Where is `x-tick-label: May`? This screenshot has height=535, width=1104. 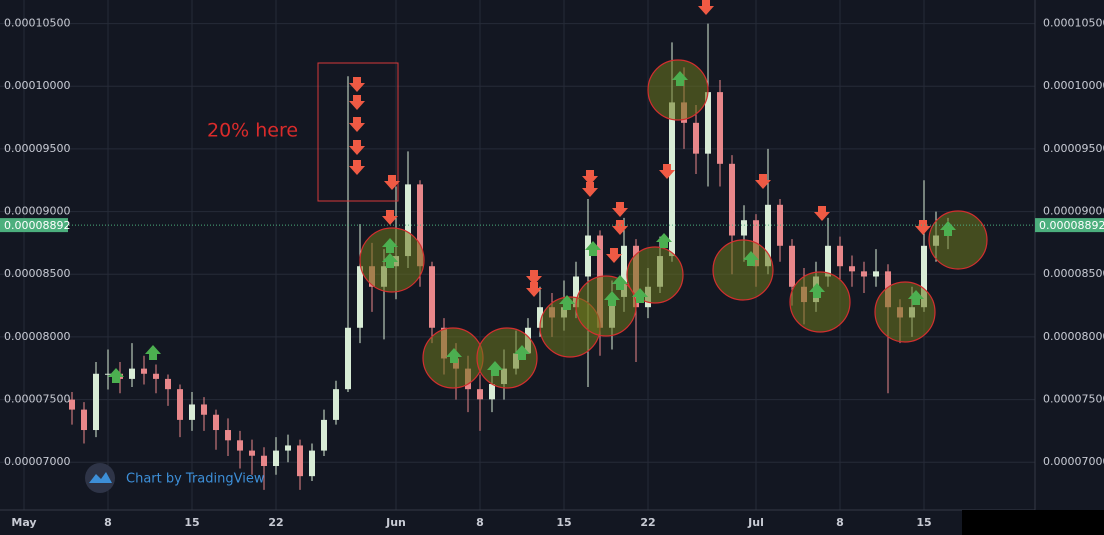 x-tick-label: May is located at coordinates (23, 522).